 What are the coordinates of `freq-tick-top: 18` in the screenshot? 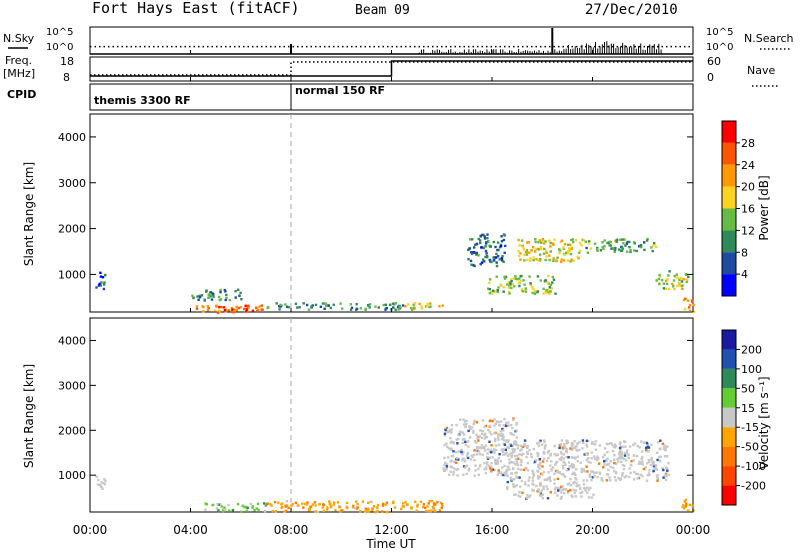 It's located at (67, 61).